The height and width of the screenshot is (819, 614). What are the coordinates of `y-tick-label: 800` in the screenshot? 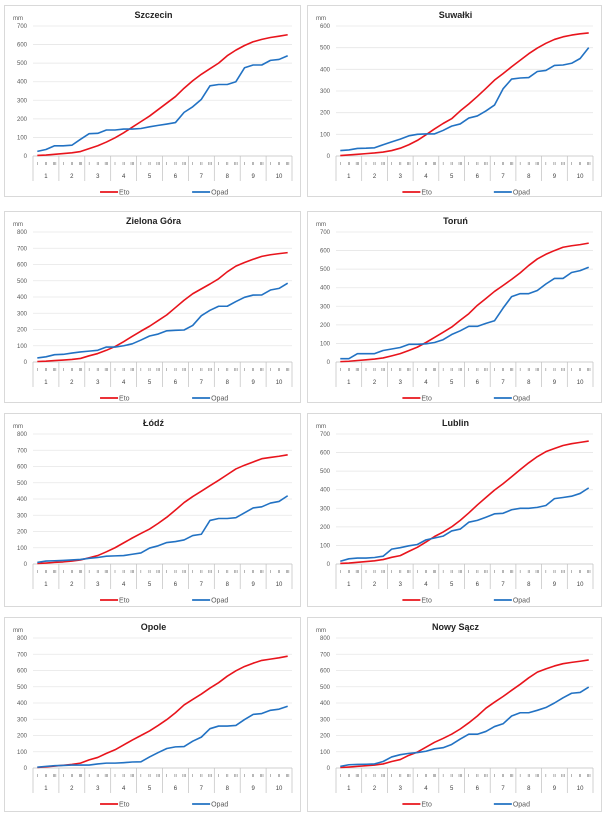 It's located at (22, 639).